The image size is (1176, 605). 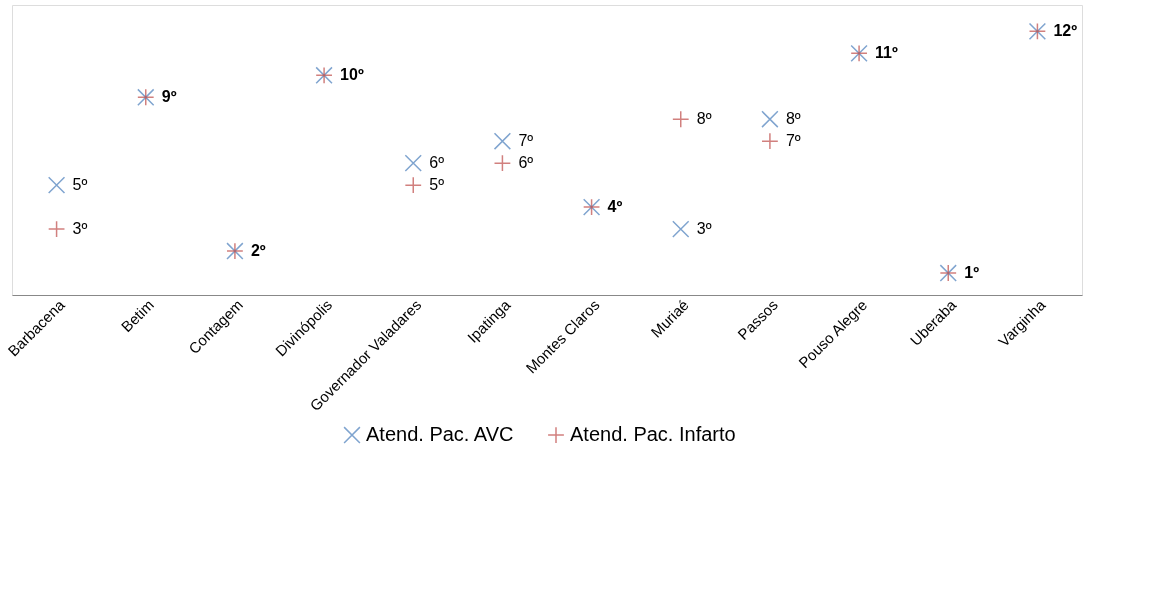 What do you see at coordinates (653, 434) in the screenshot?
I see `legend-label: Atend. Pac. Infarto` at bounding box center [653, 434].